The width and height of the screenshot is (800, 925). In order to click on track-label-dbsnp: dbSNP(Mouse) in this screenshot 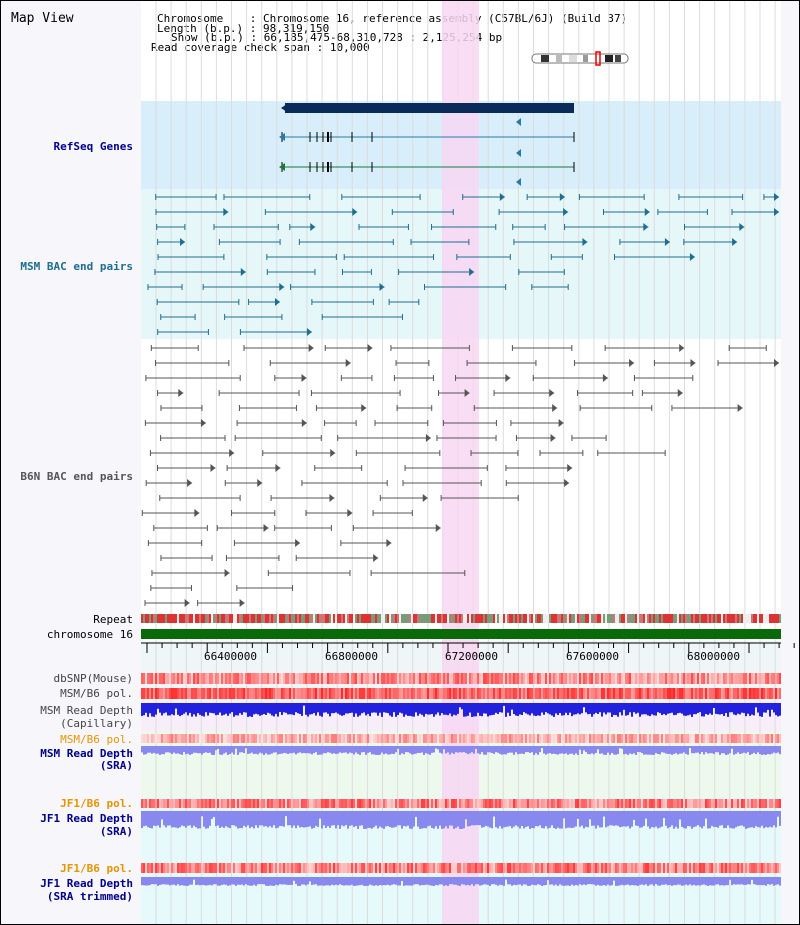, I will do `click(93, 678)`.